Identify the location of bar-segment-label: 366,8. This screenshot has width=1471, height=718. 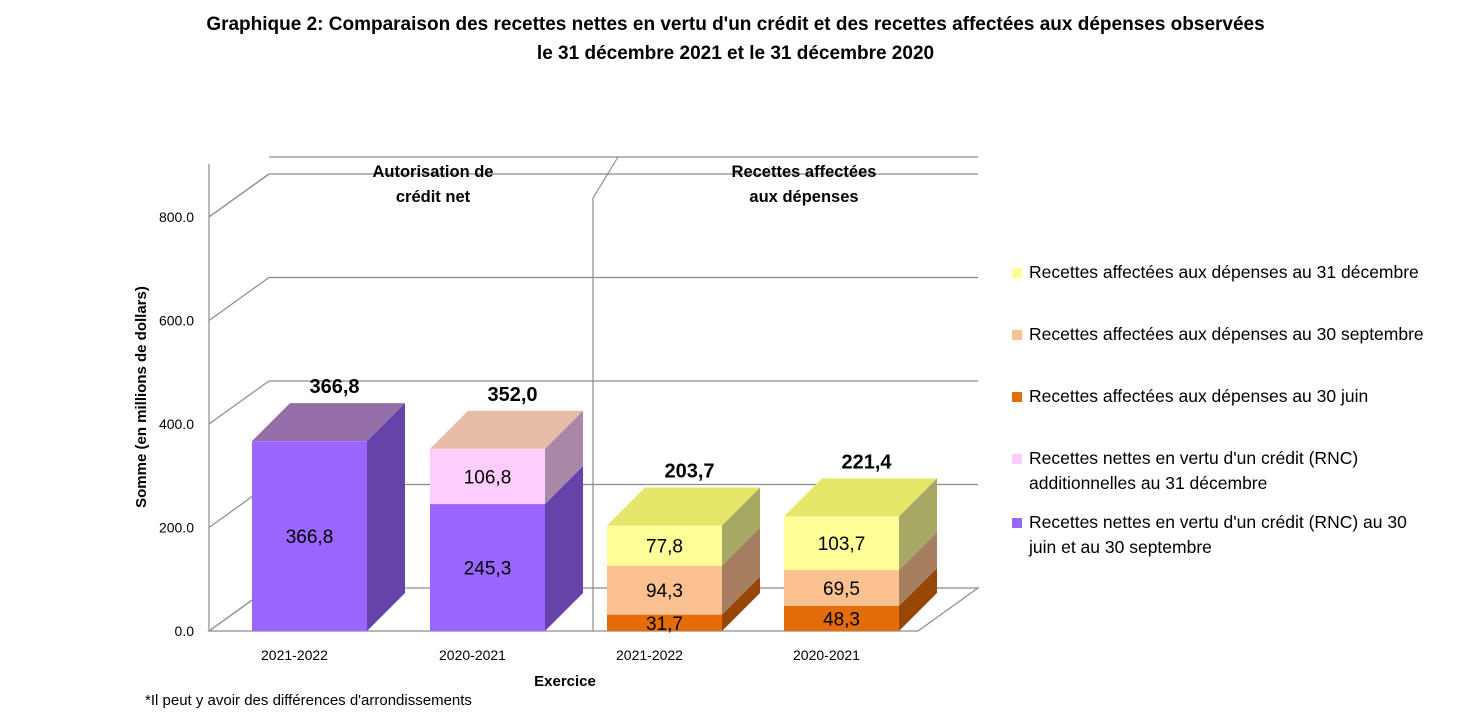
(310, 537).